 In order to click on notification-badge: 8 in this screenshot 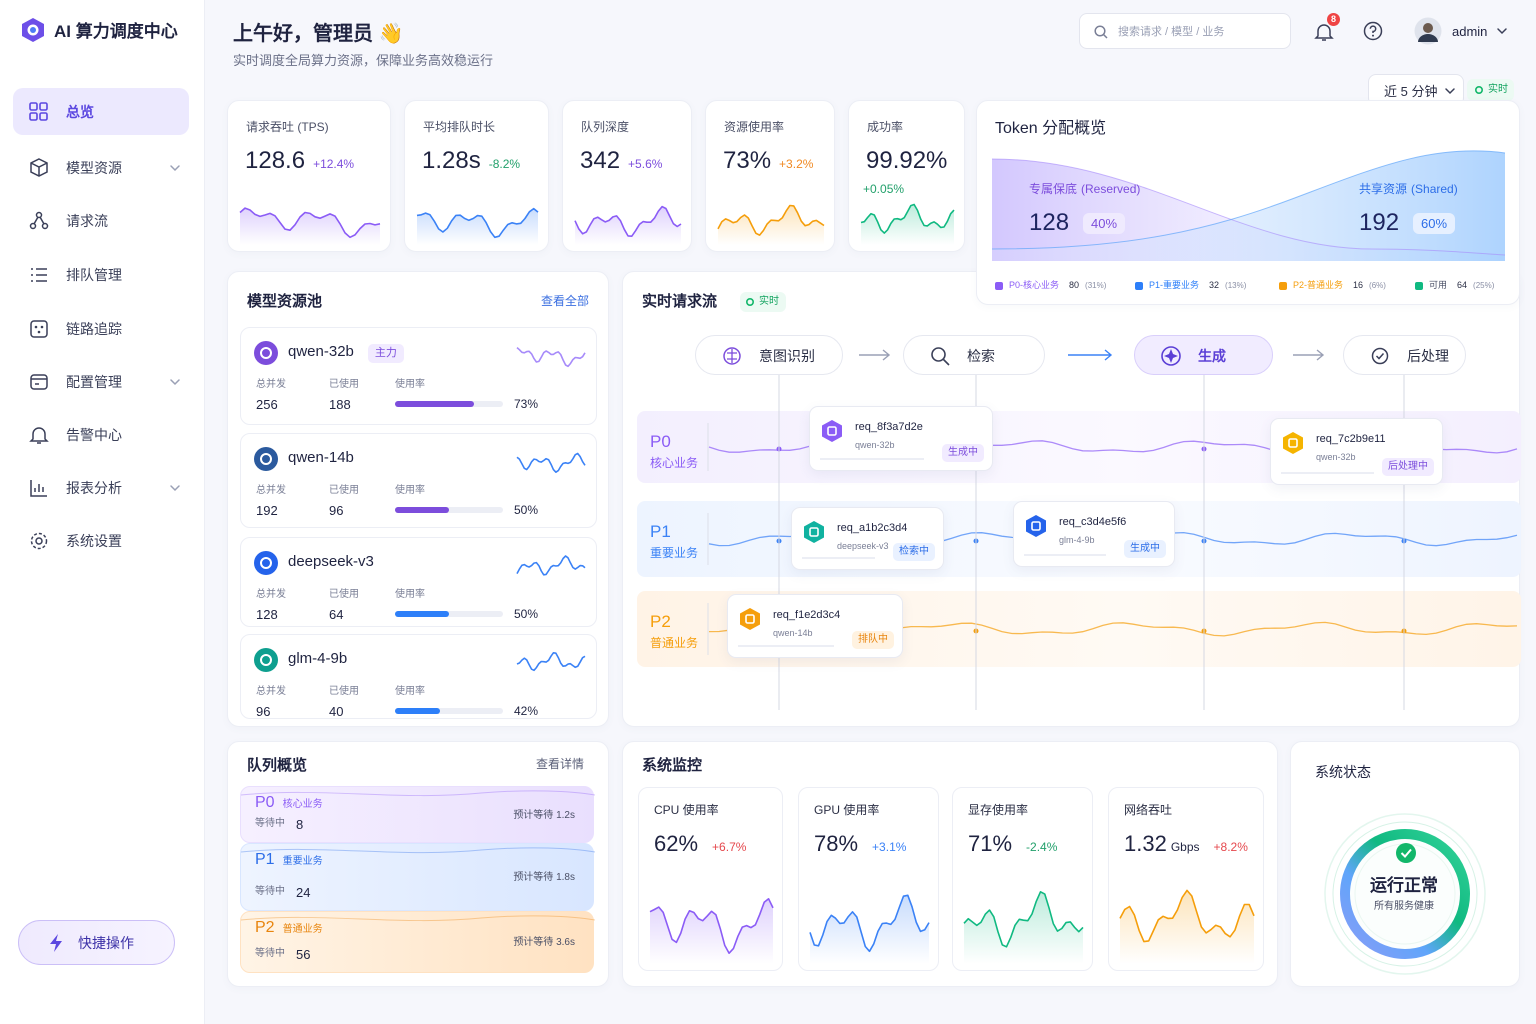, I will do `click(1333, 19)`.